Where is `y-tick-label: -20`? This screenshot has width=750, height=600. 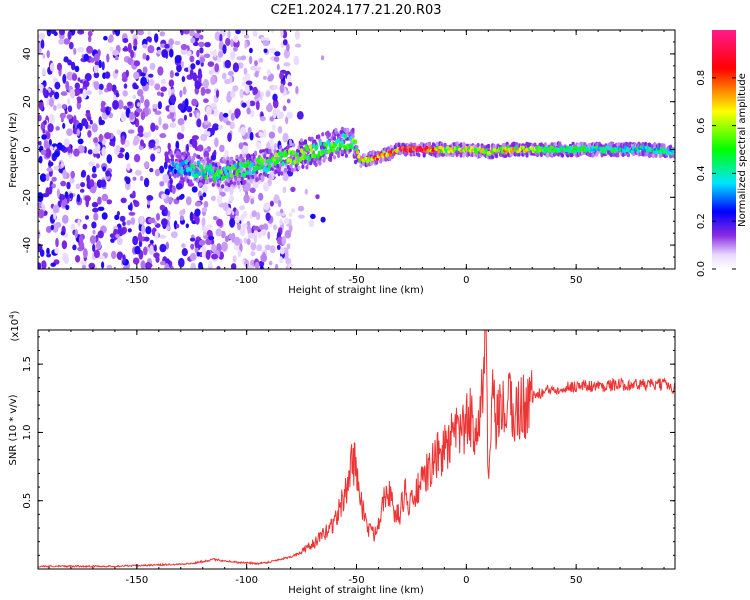
y-tick-label: -20 is located at coordinates (27, 197).